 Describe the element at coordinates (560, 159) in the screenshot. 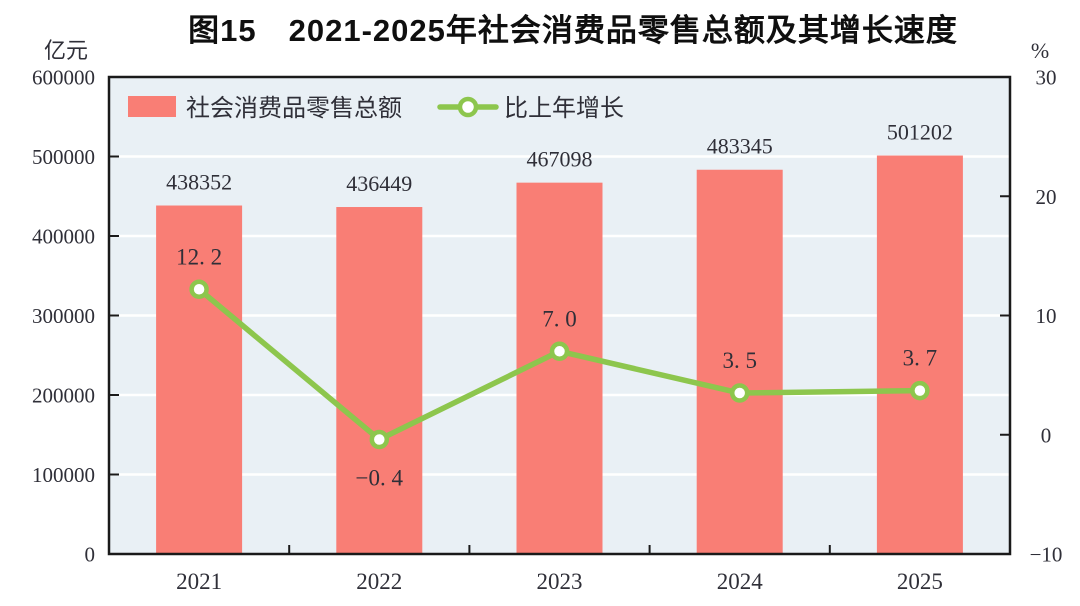

I see `bar-value-label: 467098` at that location.